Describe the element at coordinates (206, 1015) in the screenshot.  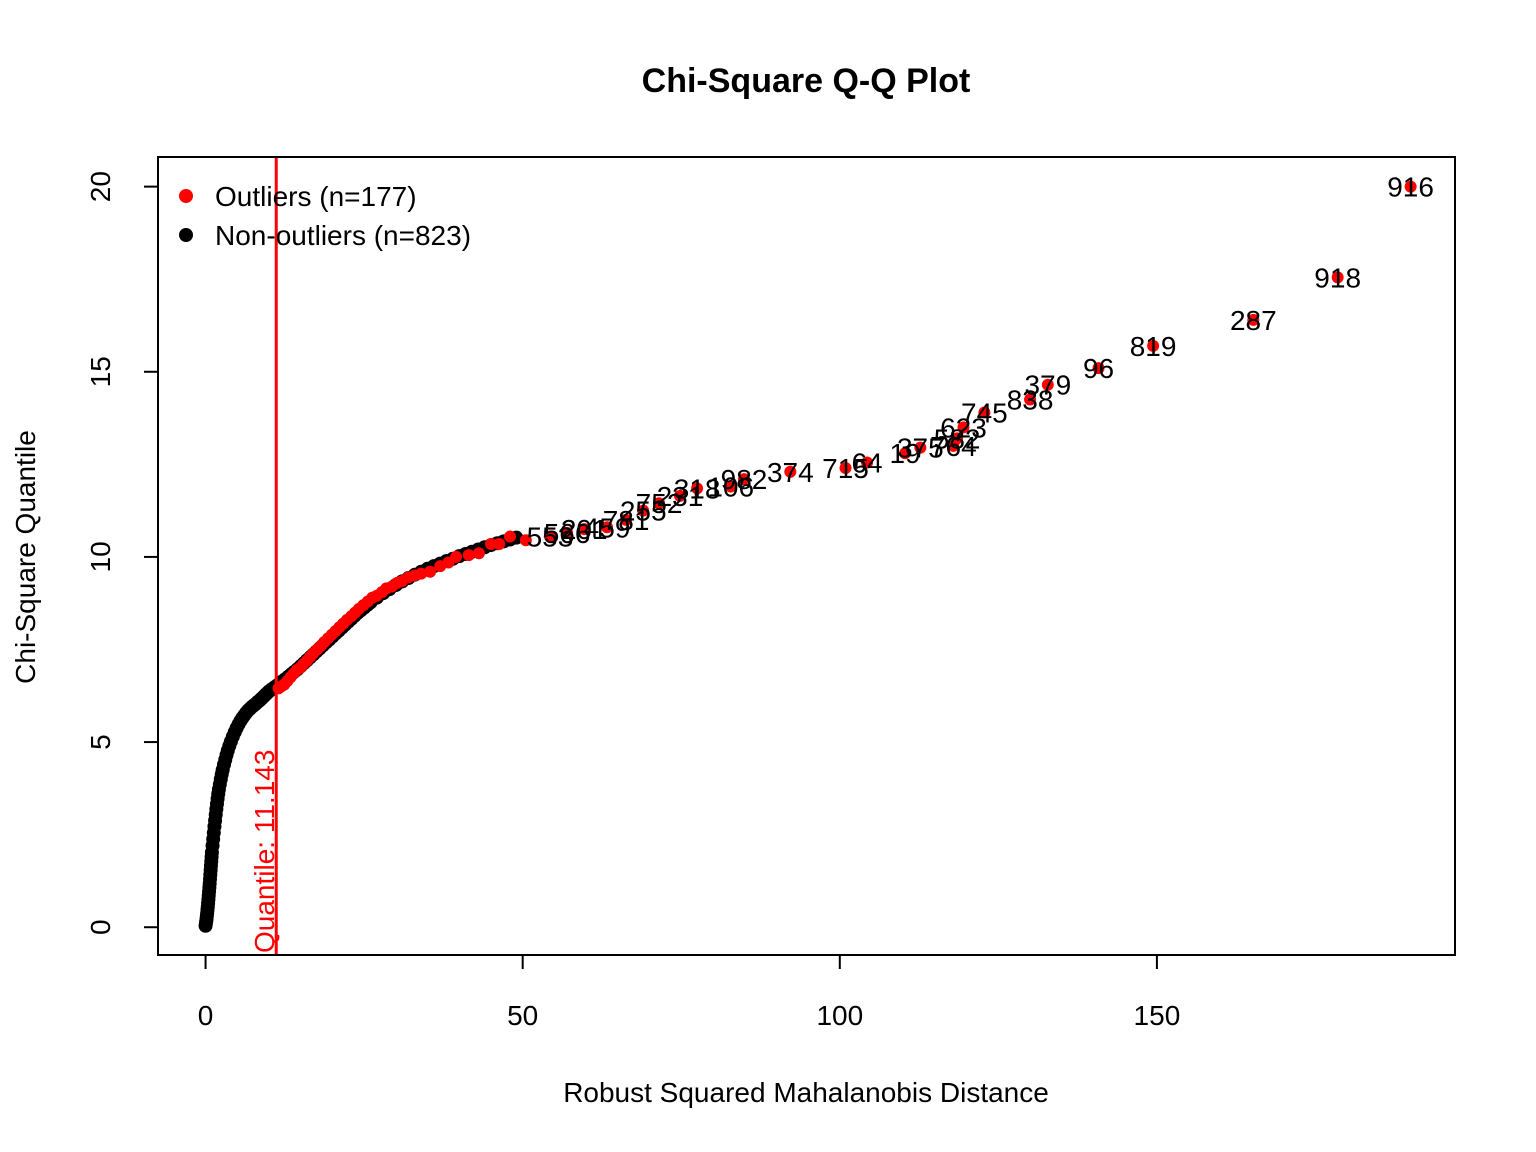
I see `x-tick-label: 0` at that location.